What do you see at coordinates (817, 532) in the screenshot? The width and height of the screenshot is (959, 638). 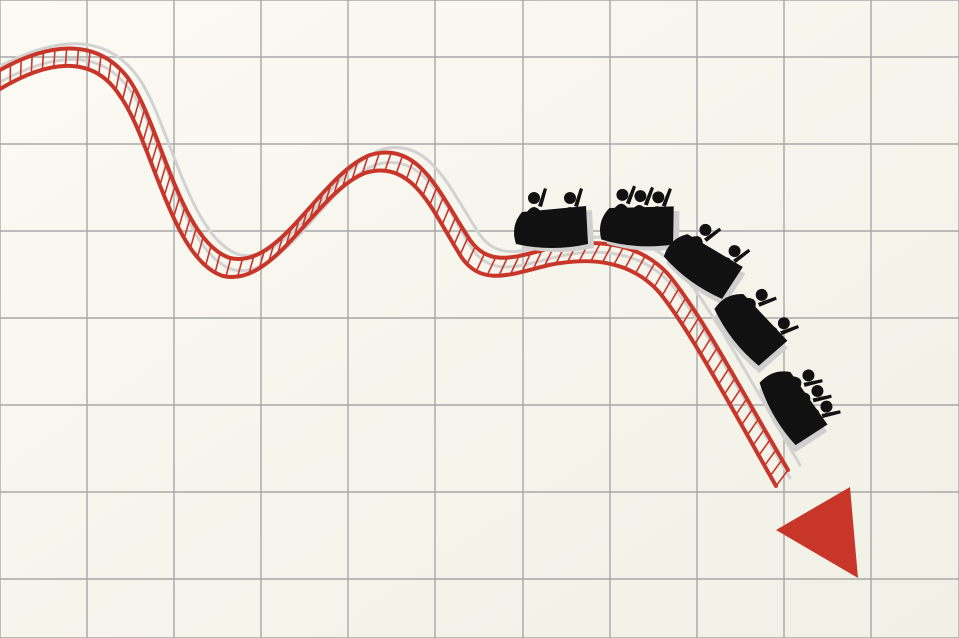 I see `downward-arrow-head-icon` at bounding box center [817, 532].